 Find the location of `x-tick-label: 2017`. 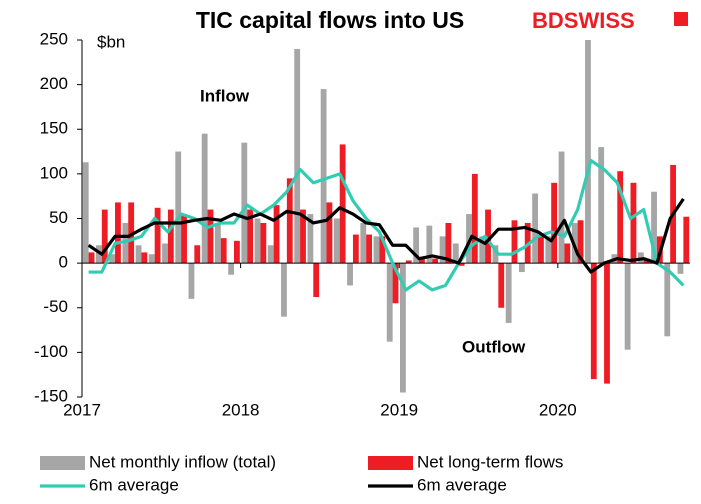

x-tick-label: 2017 is located at coordinates (82, 409).